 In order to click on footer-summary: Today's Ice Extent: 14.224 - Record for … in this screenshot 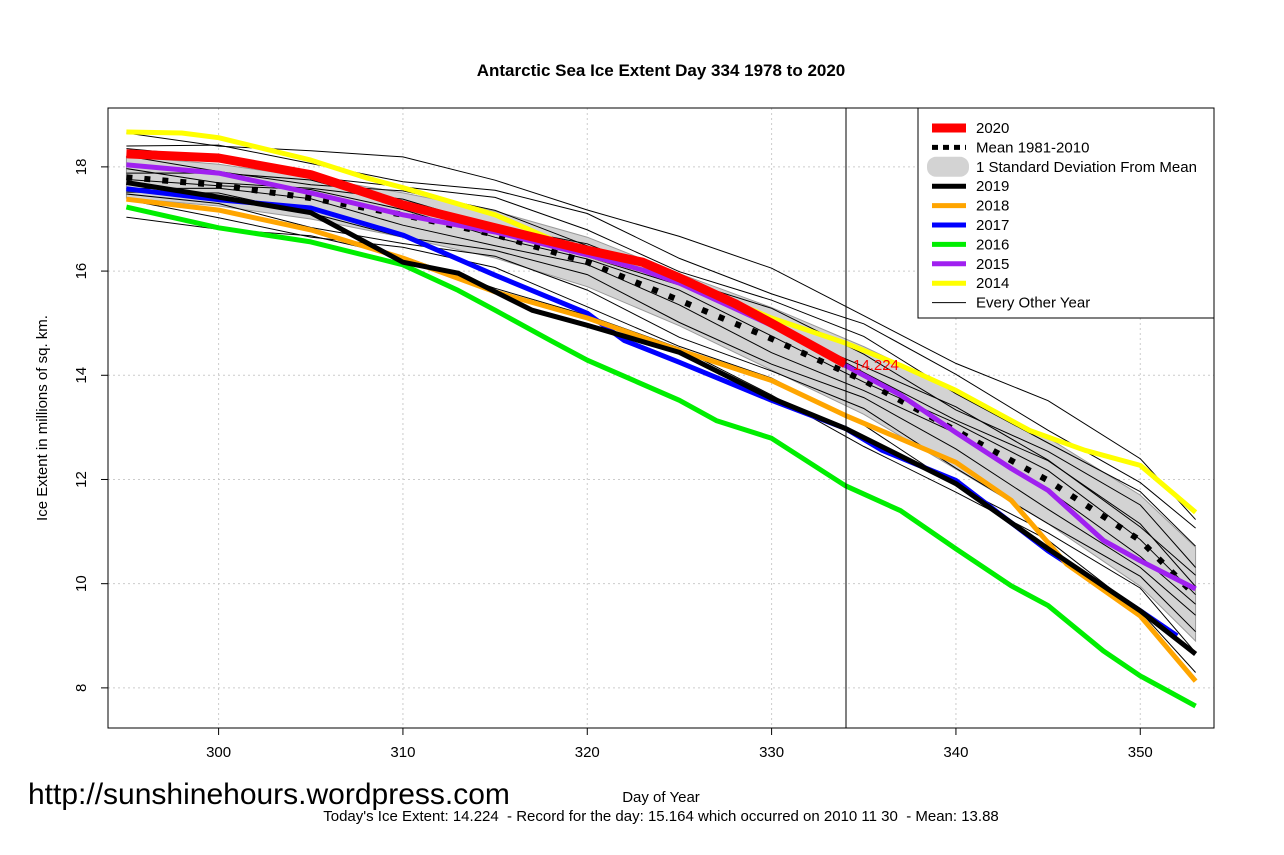, I will do `click(661, 816)`.